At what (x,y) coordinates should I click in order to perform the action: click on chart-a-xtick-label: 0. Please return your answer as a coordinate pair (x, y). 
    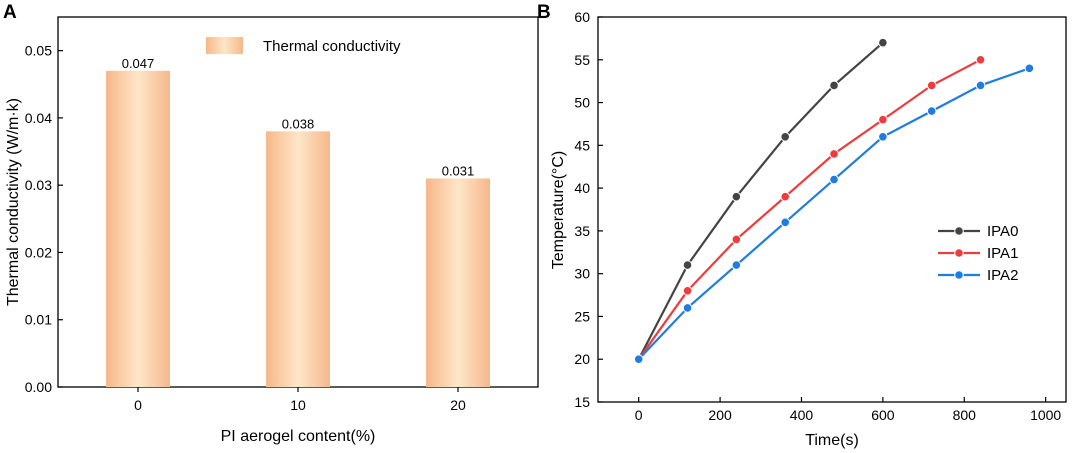
    Looking at the image, I should click on (138, 405).